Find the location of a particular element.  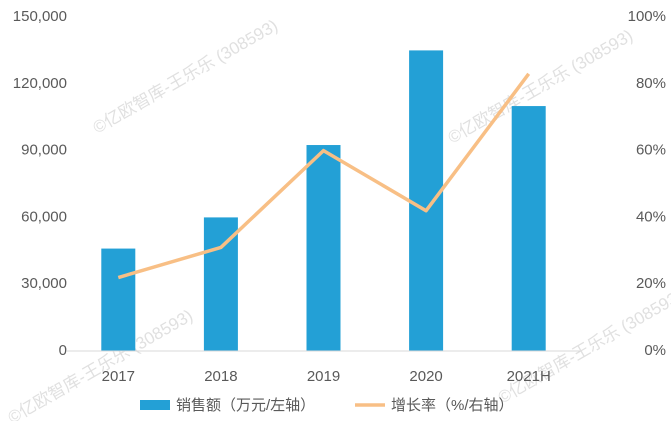

legend-label: 增长率（%/右轴） is located at coordinates (452, 405).